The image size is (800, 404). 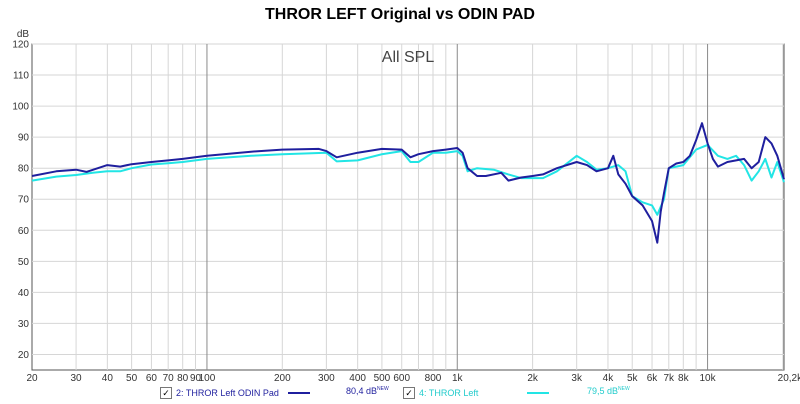 What do you see at coordinates (624, 389) in the screenshot?
I see `legend-value-sup-2: NEW` at bounding box center [624, 389].